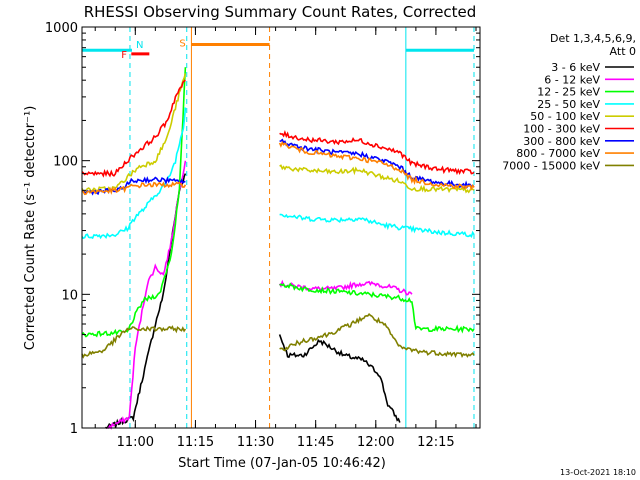 The width and height of the screenshot is (640, 480). Describe the element at coordinates (575, 67) in the screenshot. I see `legend-label-0: 3 - 6 keV` at that location.